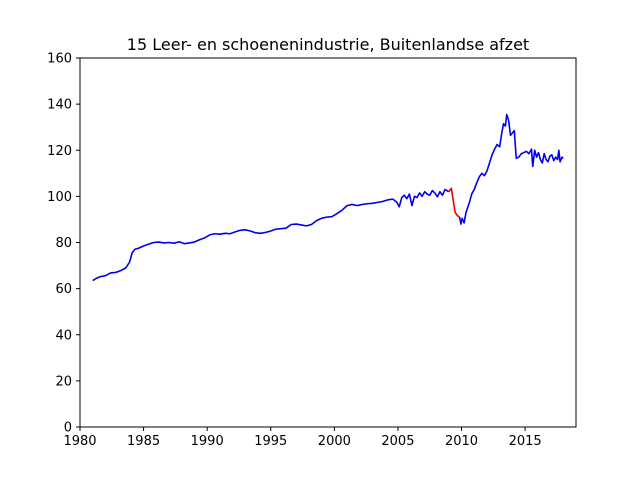 The image size is (640, 480). What do you see at coordinates (59, 151) in the screenshot?
I see `y-tick-label: 120` at bounding box center [59, 151].